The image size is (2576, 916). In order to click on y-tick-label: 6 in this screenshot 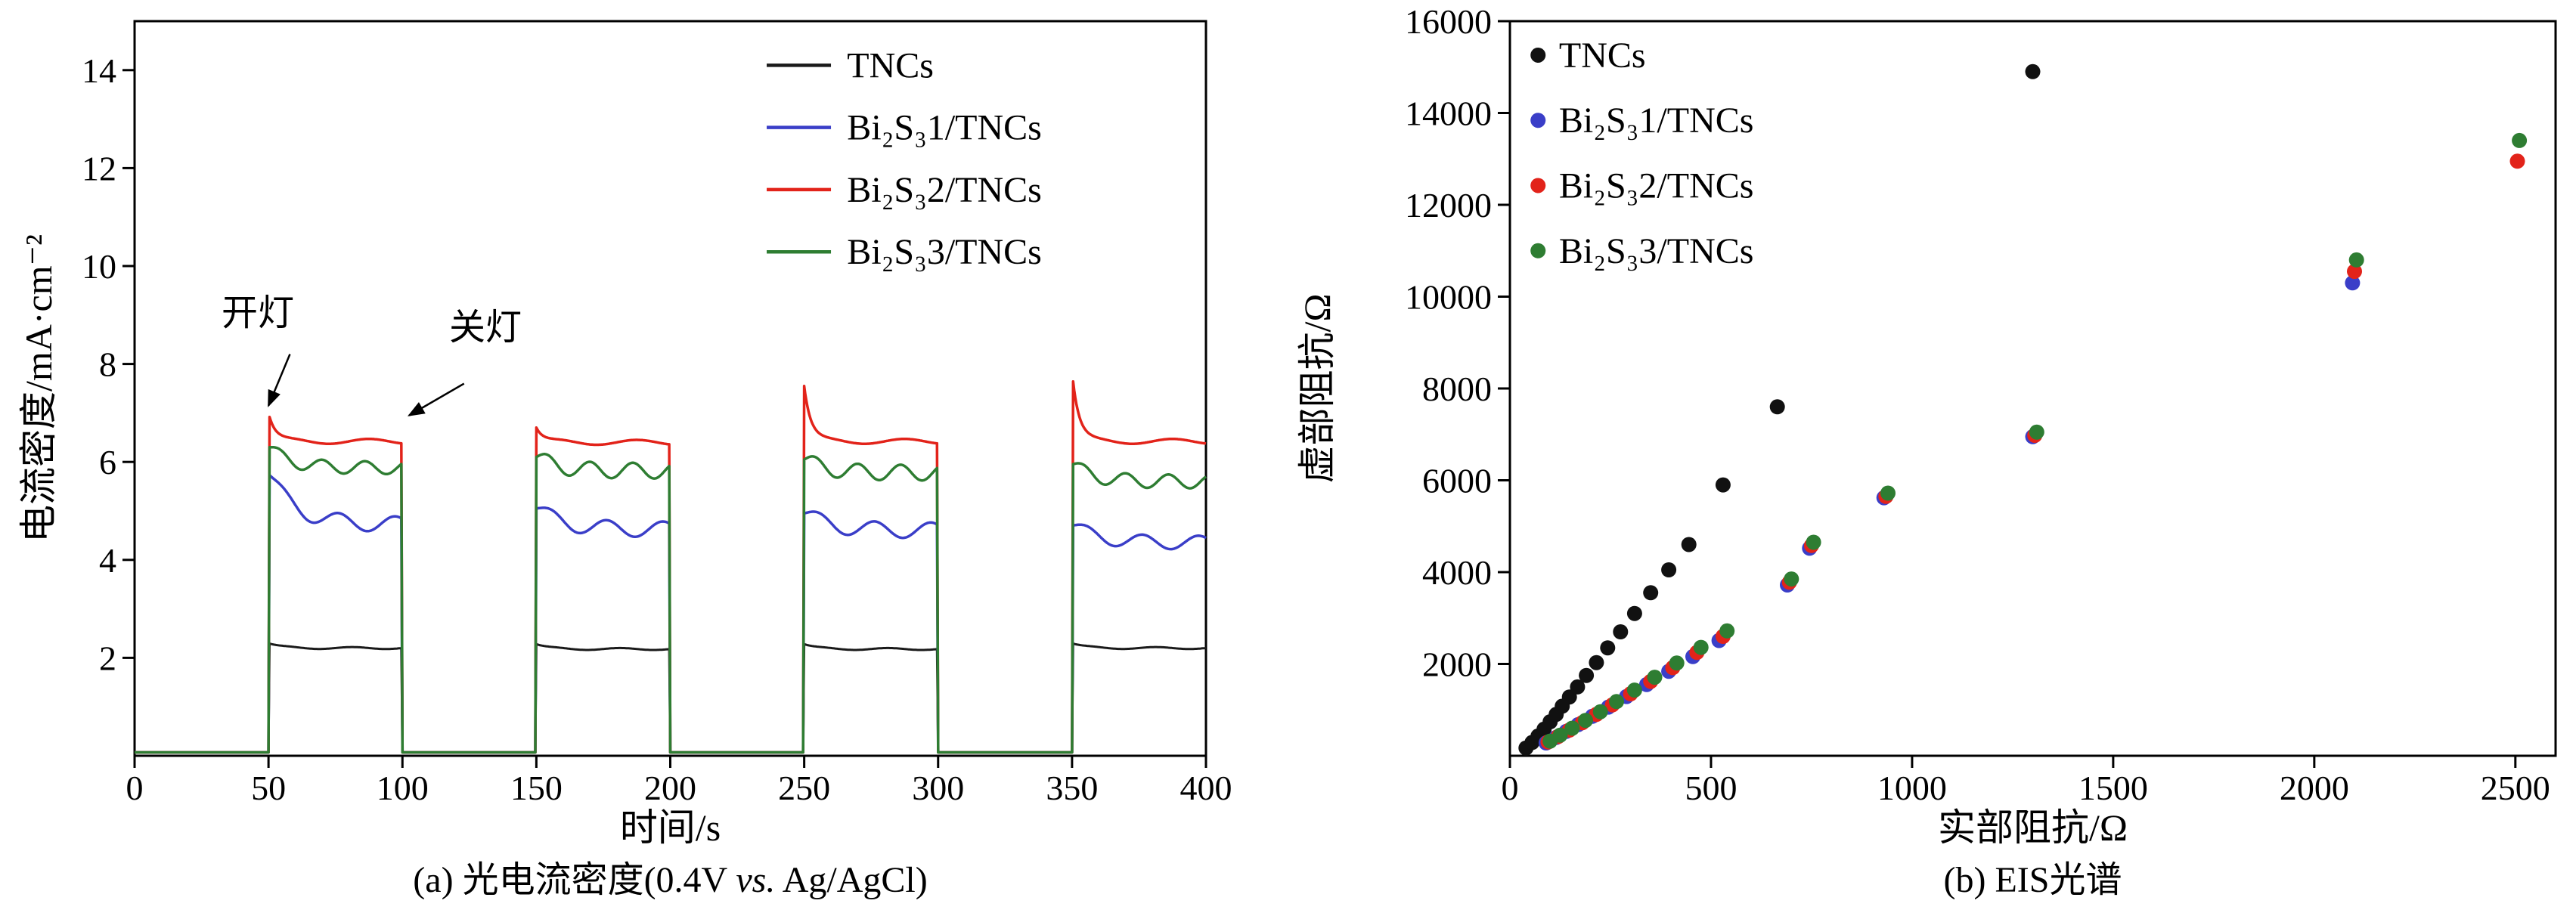, I will do `click(107, 462)`.